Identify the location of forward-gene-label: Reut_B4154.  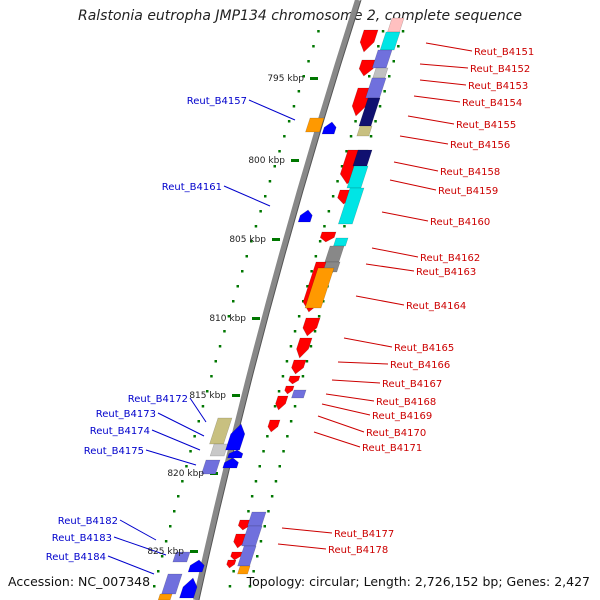
(492, 103).